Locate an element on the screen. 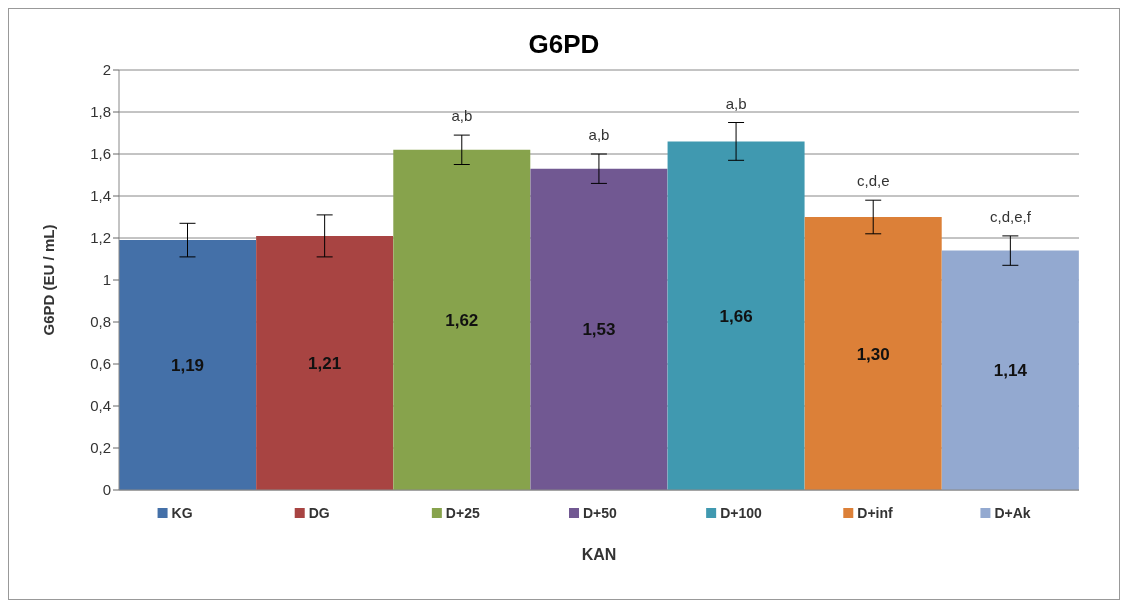  x-tick-label: D+Ak is located at coordinates (1012, 513).